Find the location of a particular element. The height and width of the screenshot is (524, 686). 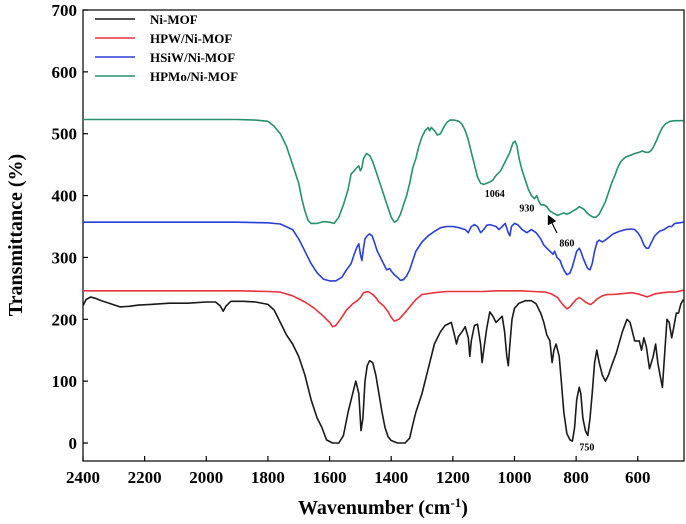

annotation-860: 860 is located at coordinates (566, 243).